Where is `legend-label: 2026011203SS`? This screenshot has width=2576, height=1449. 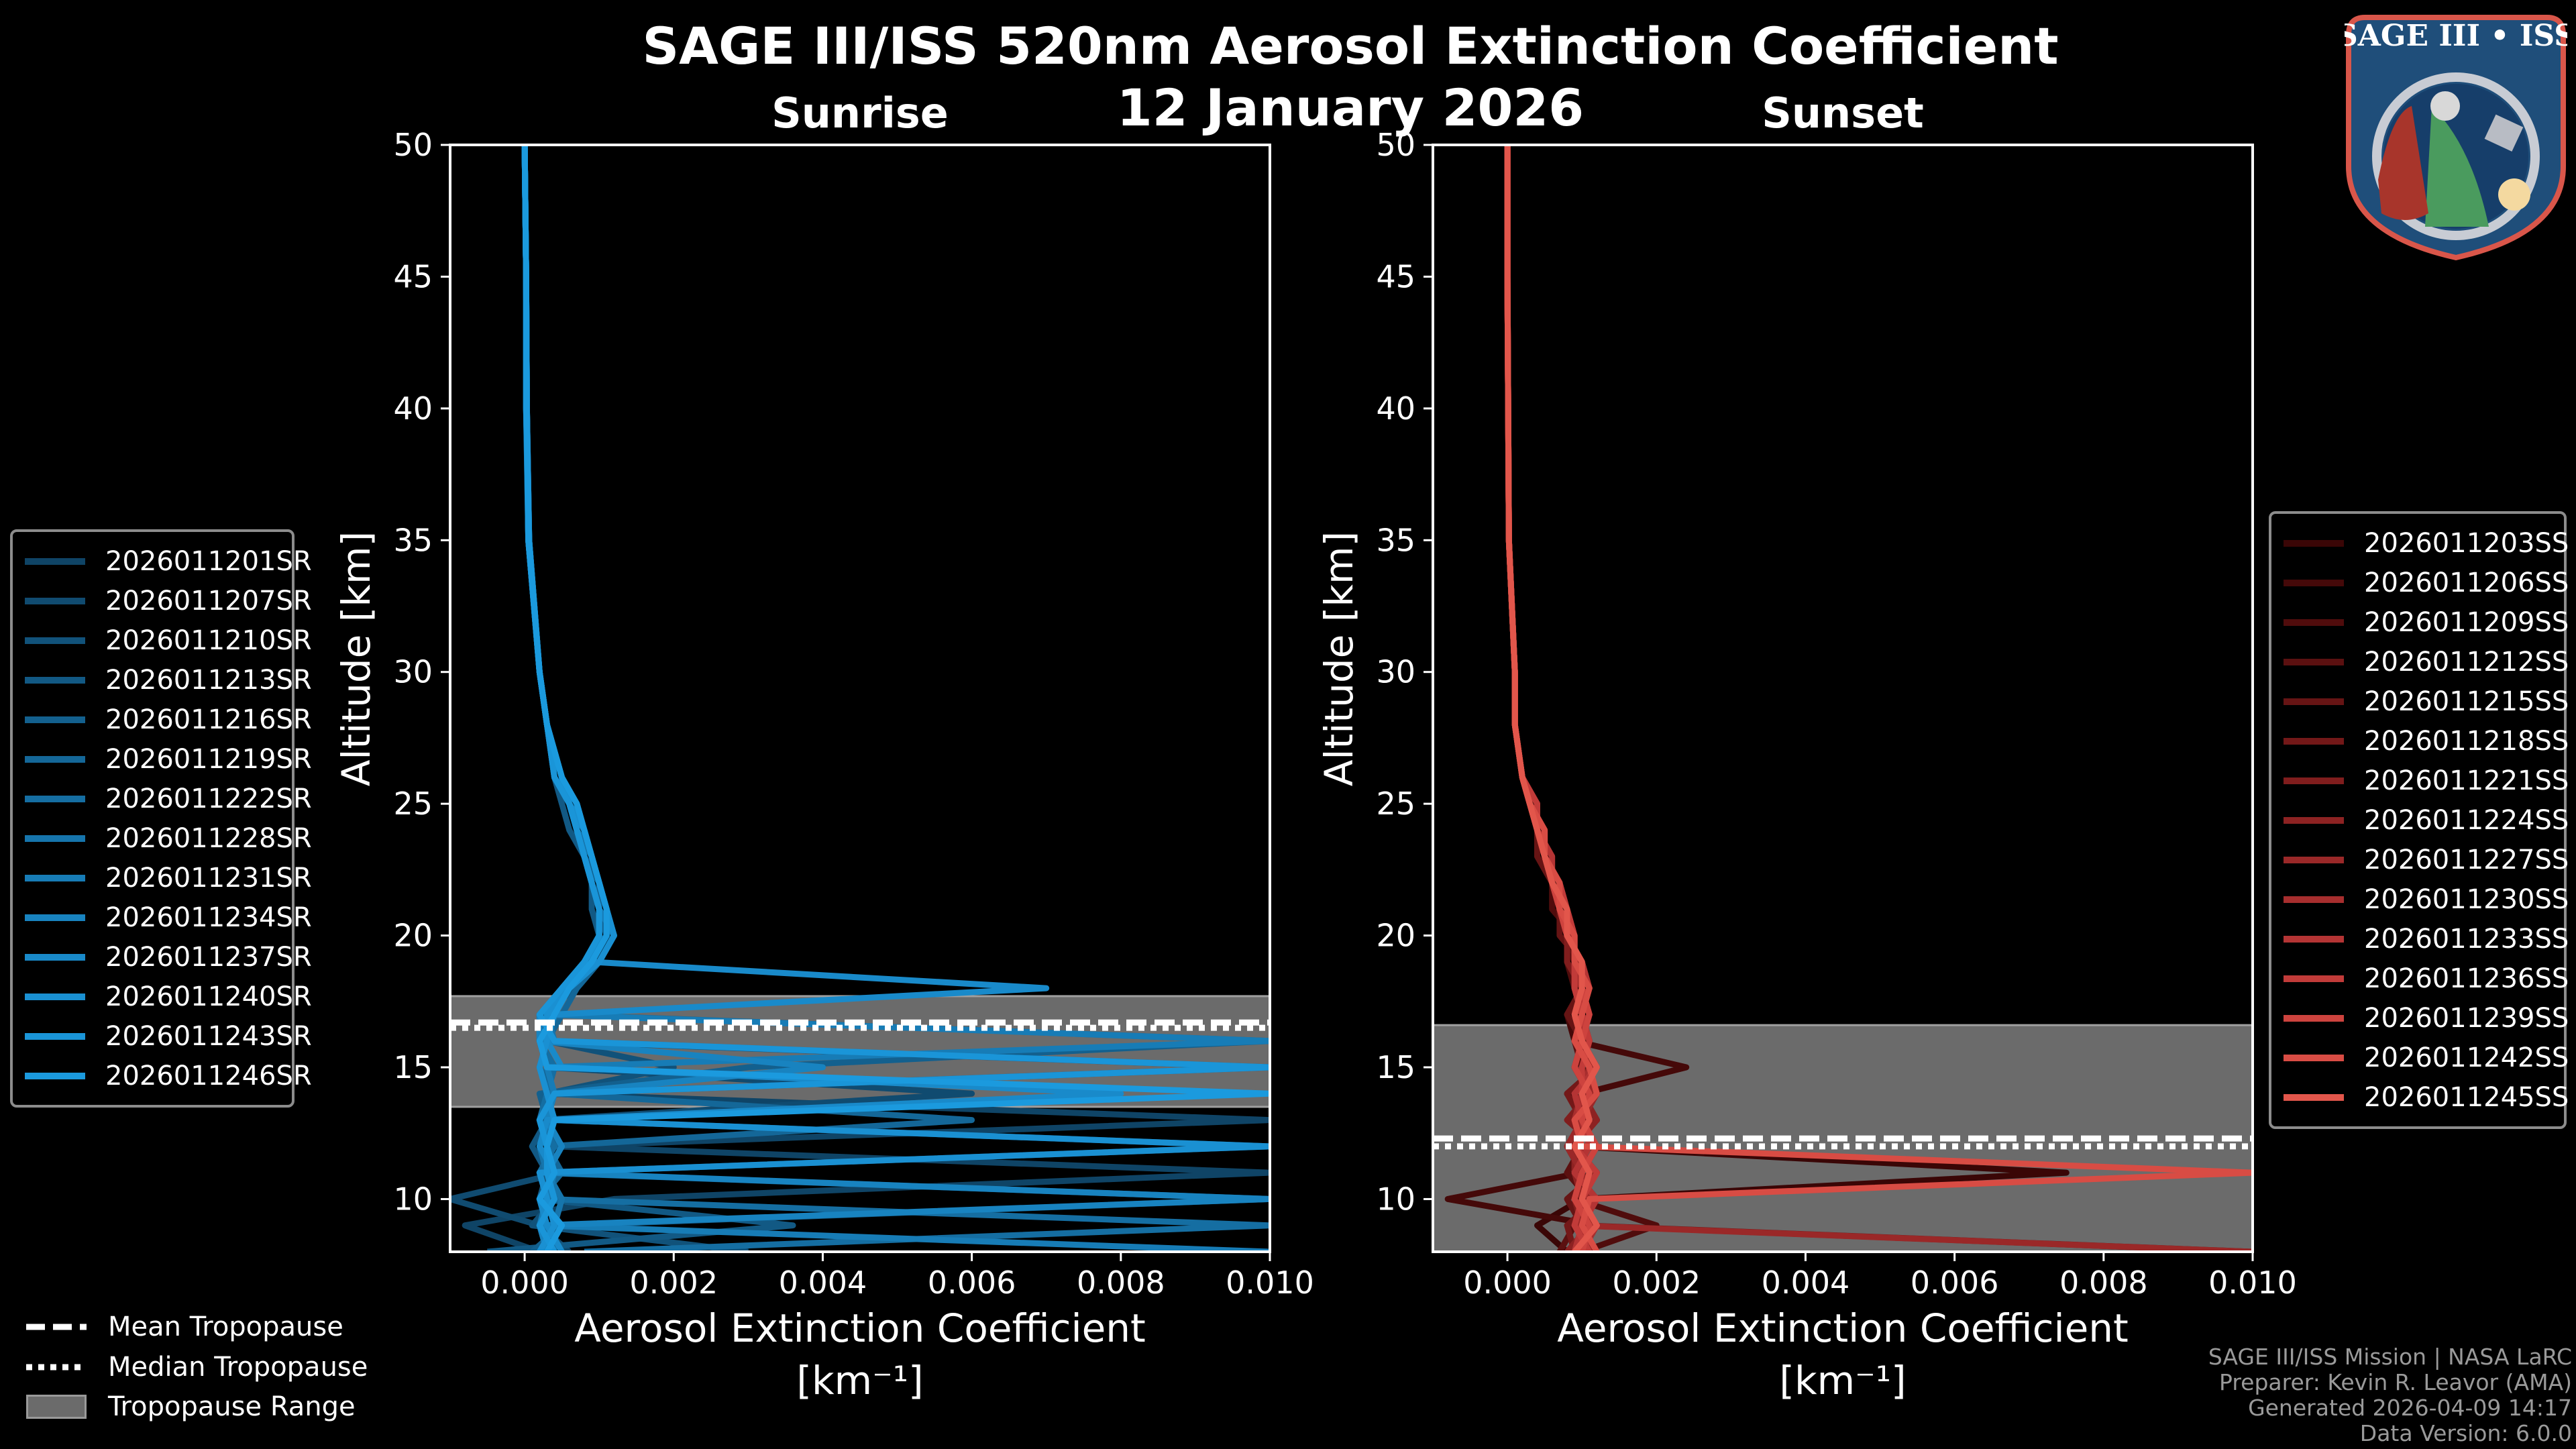 legend-label: 2026011203SS is located at coordinates (2466, 543).